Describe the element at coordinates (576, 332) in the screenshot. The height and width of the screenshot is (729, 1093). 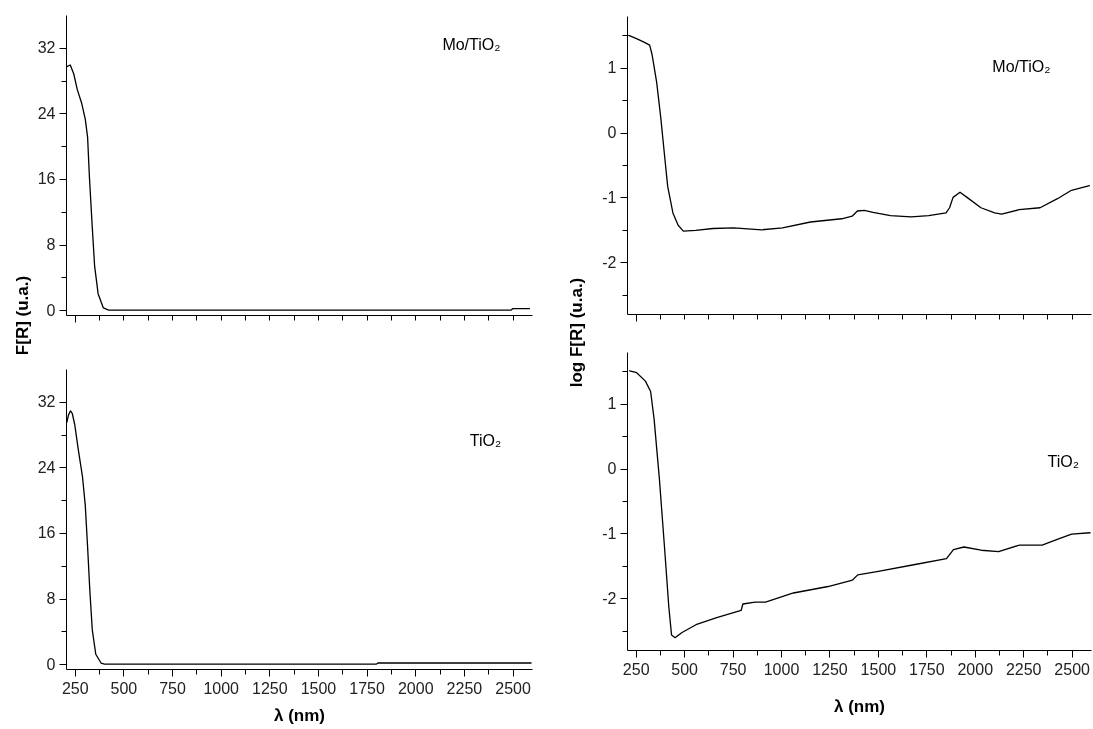
I see `y-axis-title: log F[R] (u.a.)` at that location.